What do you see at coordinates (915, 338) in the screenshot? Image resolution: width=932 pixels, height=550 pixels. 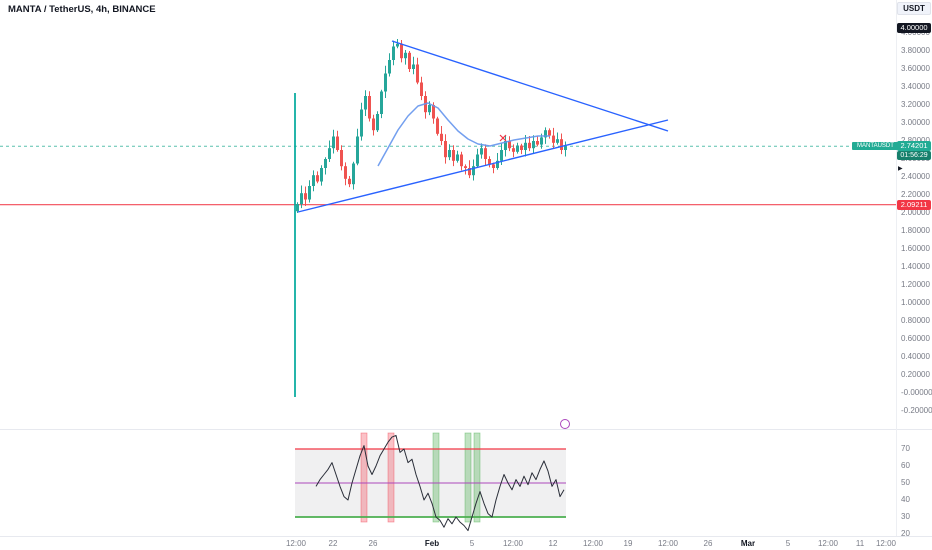 I see `price-tick-label: 0.60000` at bounding box center [915, 338].